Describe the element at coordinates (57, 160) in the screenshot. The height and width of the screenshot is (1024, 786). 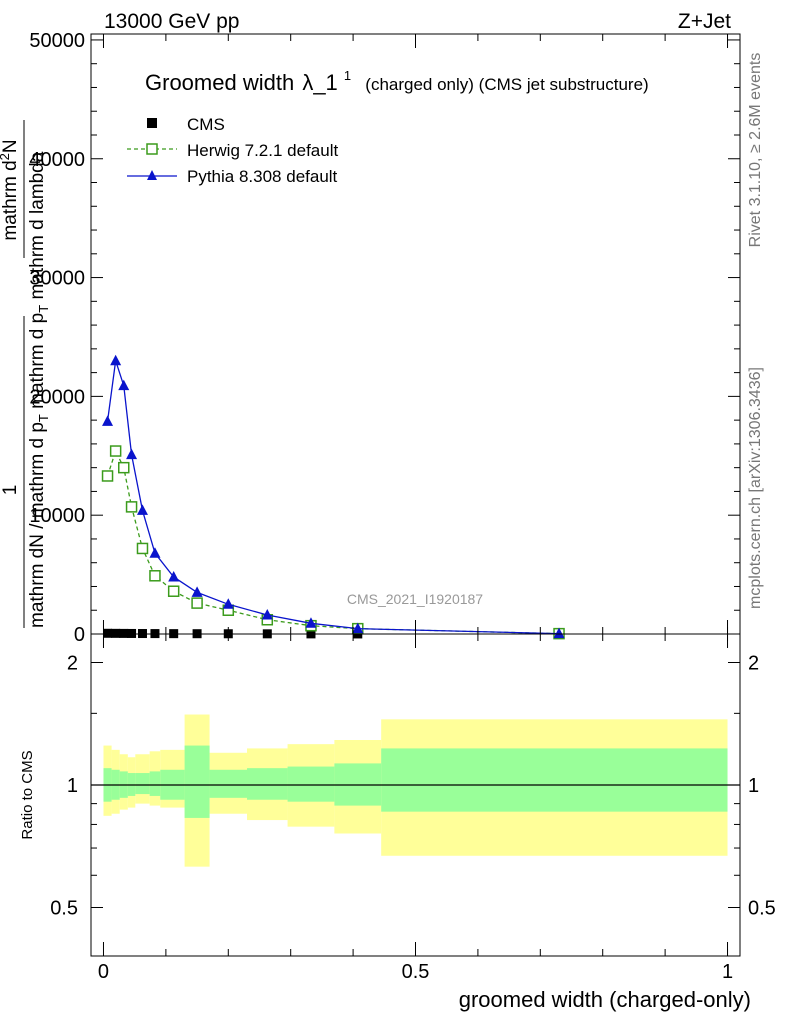
I see `y-tick-label: 40000` at that location.